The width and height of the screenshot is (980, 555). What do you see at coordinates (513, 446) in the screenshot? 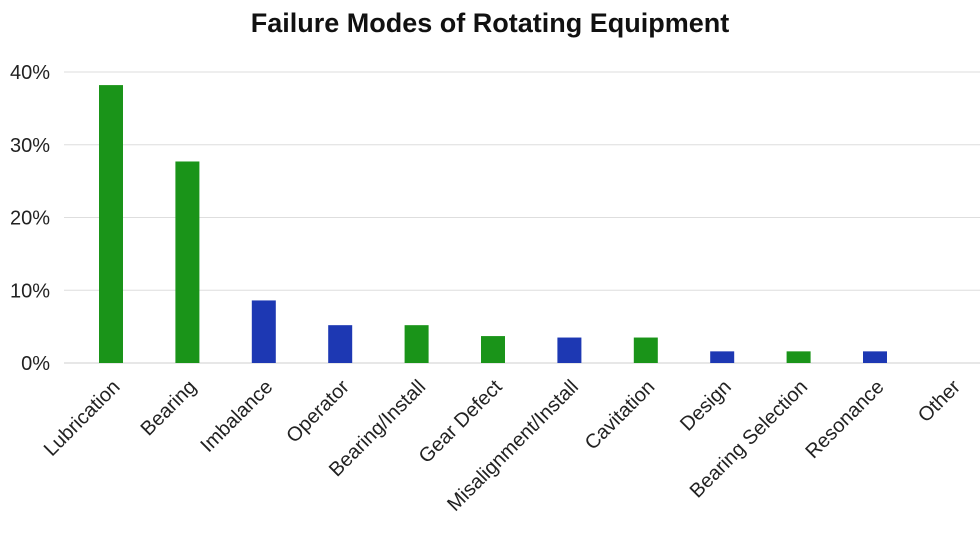
I see `x-tick-label: Misalignment/Install` at bounding box center [513, 446].